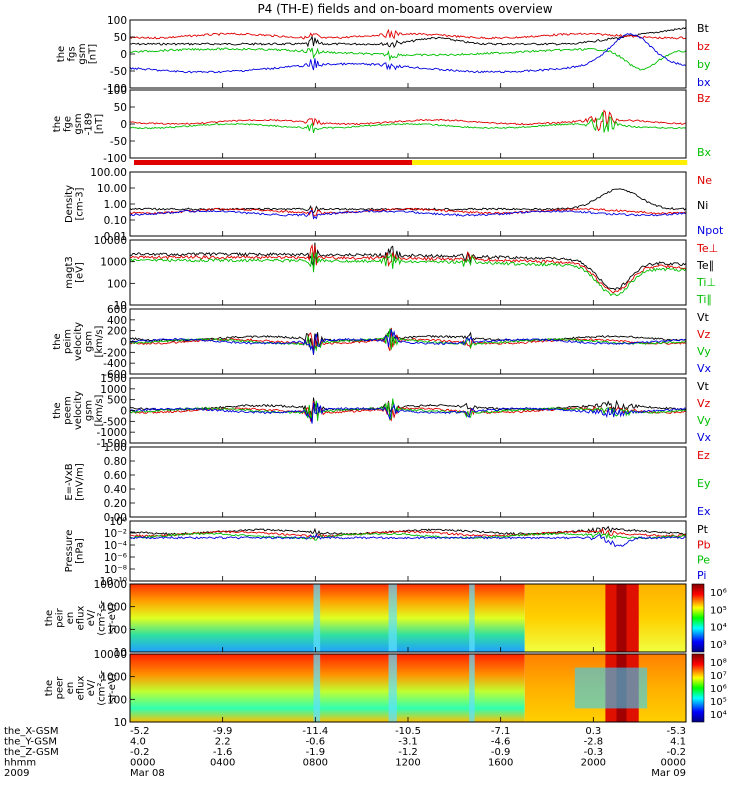  I want to click on footer-row-label: the_X-GSM, so click(31, 731).